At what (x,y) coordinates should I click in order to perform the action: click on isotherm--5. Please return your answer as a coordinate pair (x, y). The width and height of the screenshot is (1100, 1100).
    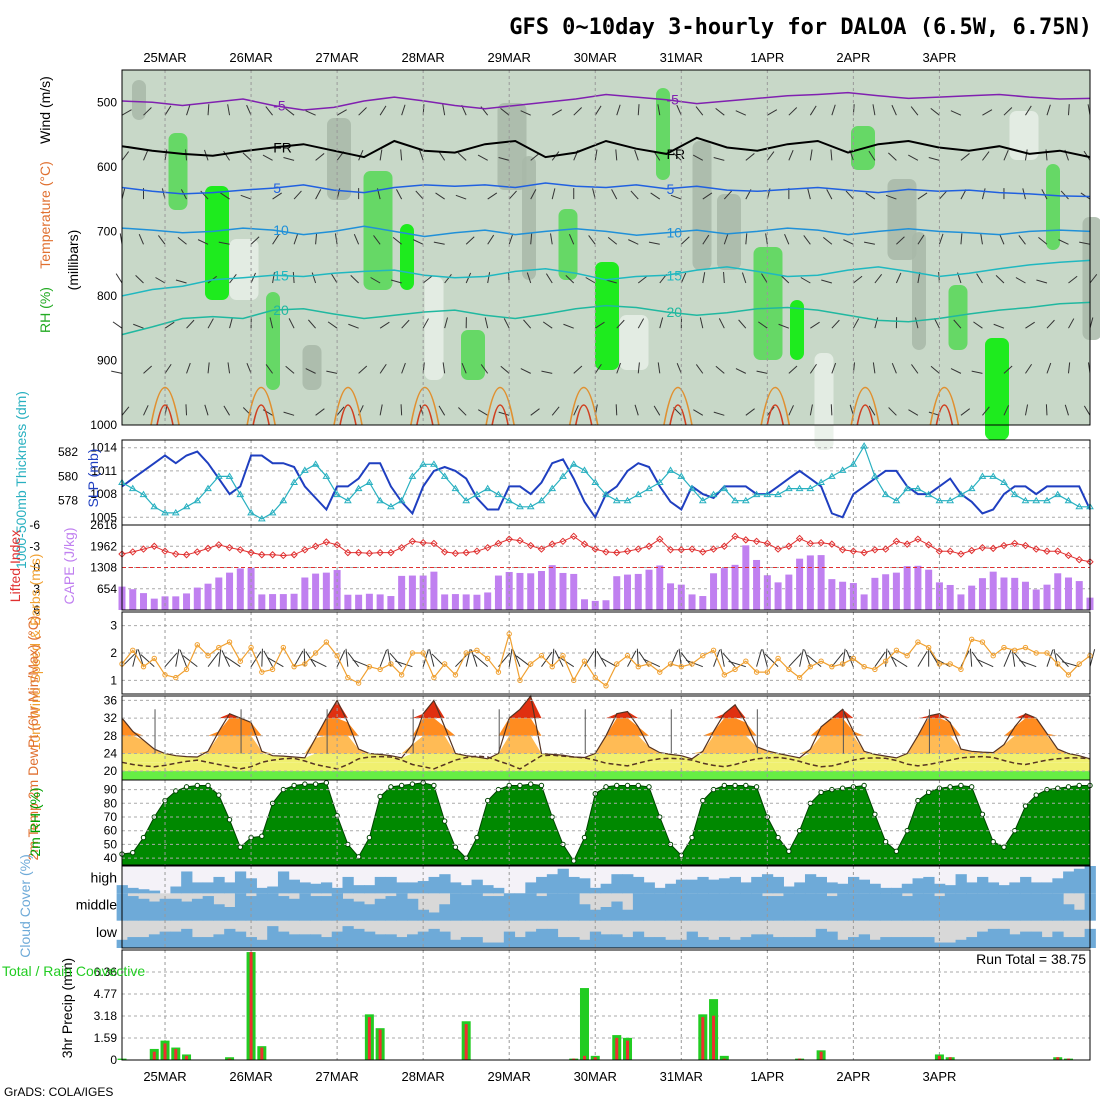
    Looking at the image, I should click on (606, 101).